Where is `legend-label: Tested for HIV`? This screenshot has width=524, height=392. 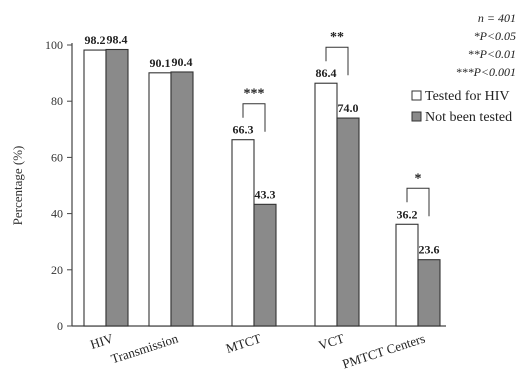 legend-label: Tested for HIV is located at coordinates (467, 96).